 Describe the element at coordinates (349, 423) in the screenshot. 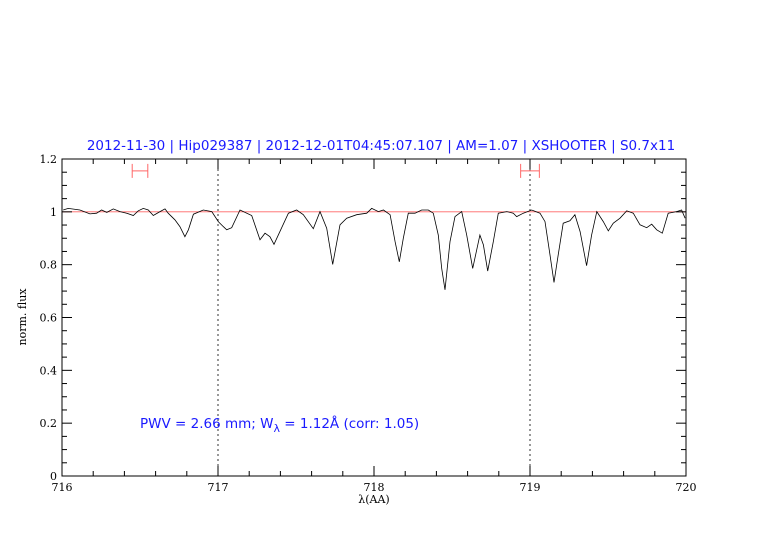

I see `annotation-suffix: = 1.12Å (corr: 1.05)` at that location.